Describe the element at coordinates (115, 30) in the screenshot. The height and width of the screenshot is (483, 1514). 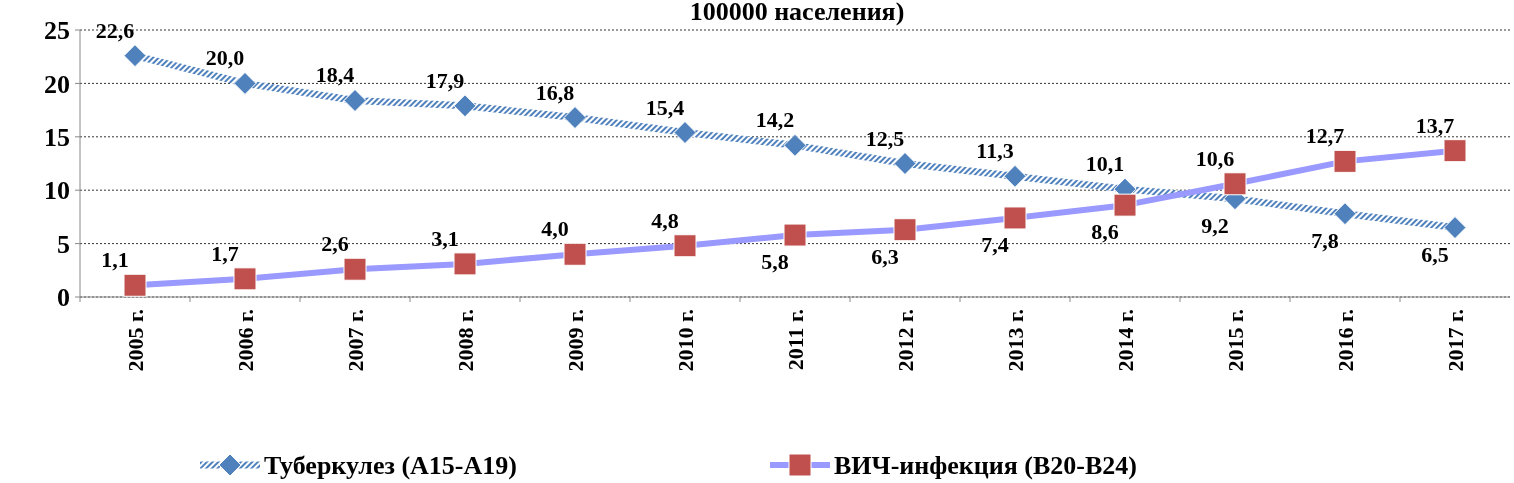
I see `data-label: 22,6` at that location.